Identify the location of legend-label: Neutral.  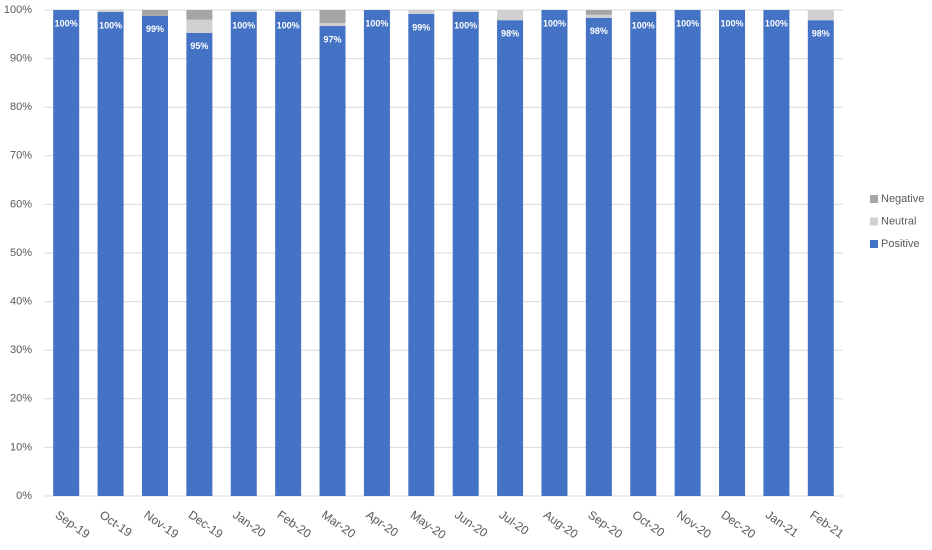
(898, 221).